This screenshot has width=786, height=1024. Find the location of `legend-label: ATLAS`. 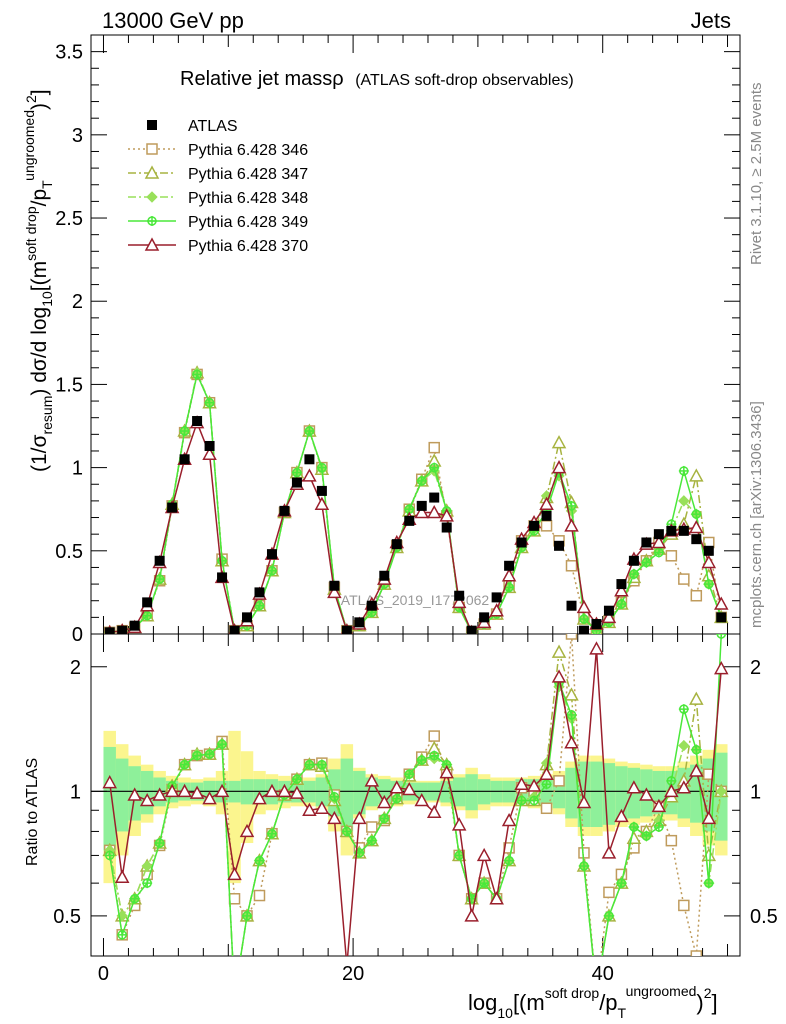

legend-label: ATLAS is located at coordinates (213, 126).